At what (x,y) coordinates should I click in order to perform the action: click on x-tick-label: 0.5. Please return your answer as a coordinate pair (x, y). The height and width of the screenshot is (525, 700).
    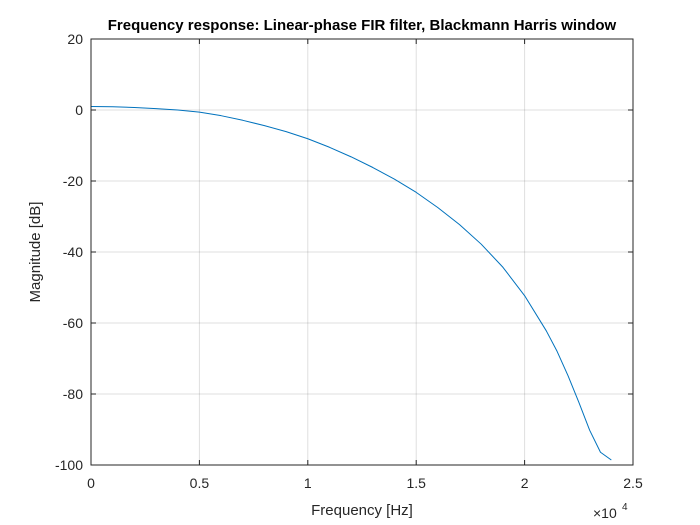
    Looking at the image, I should click on (200, 483).